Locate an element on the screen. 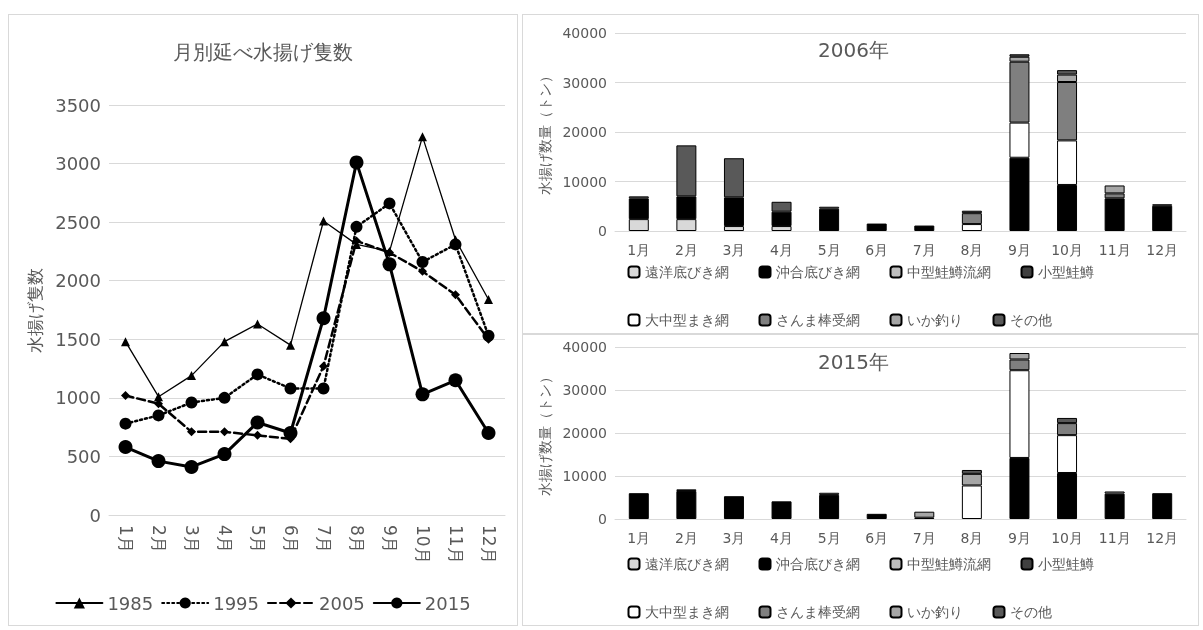  legend-label: 2005 is located at coordinates (342, 603).